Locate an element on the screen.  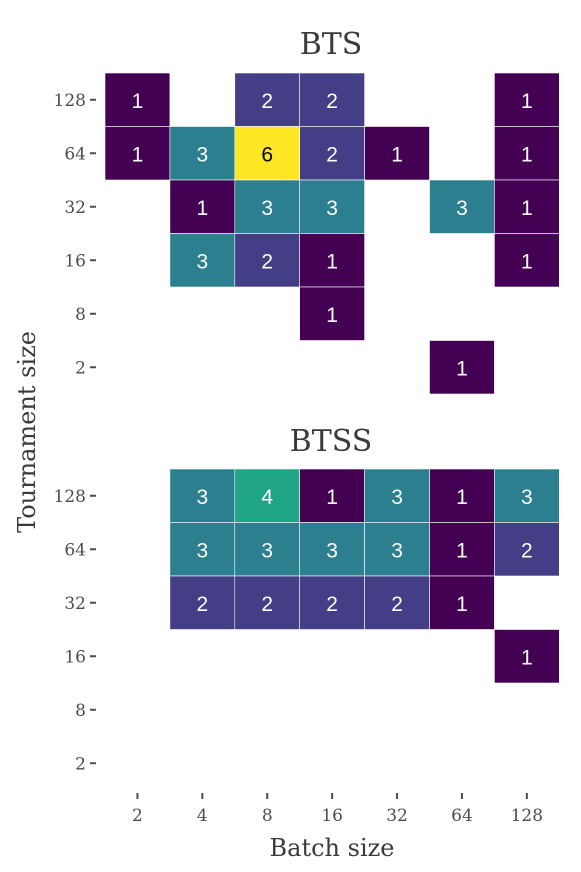
x-tick-label: 128 is located at coordinates (527, 816).